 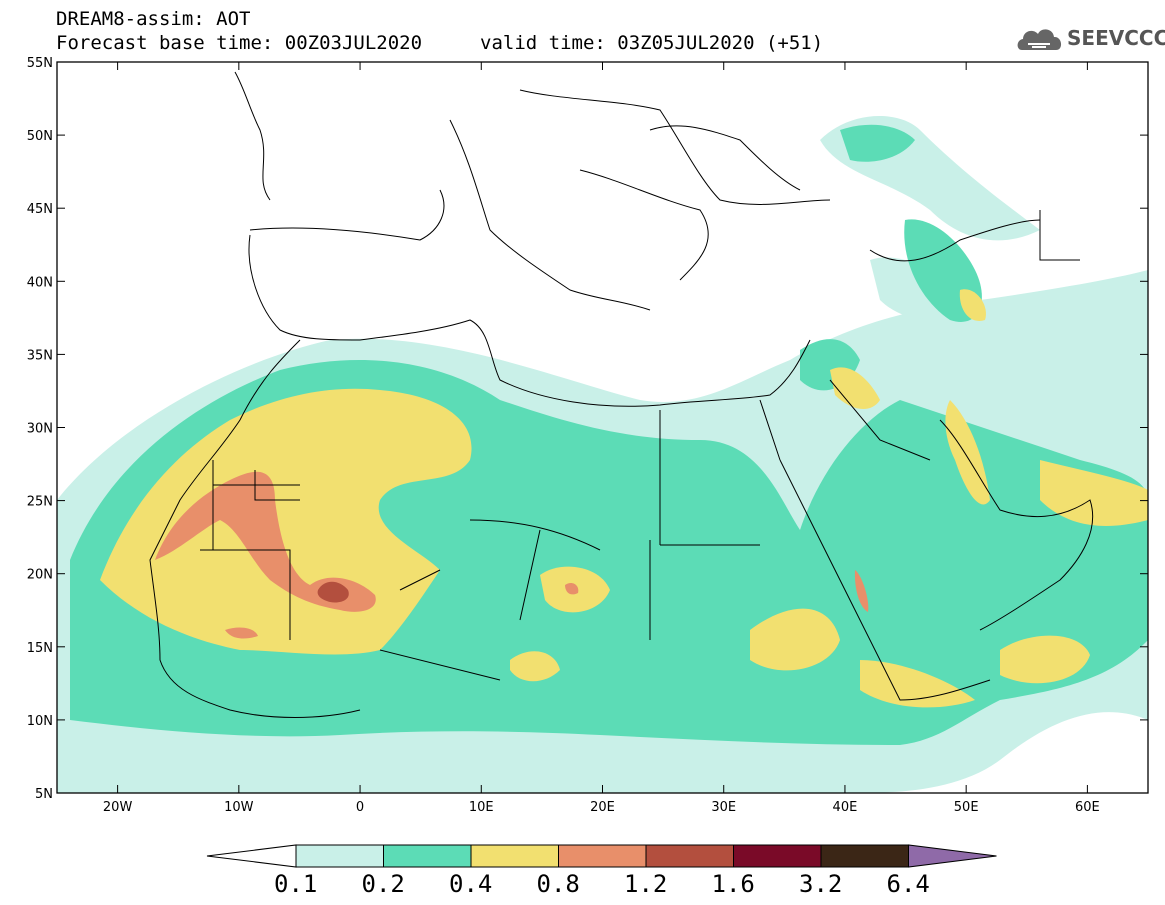 What do you see at coordinates (40, 209) in the screenshot?
I see `lat-tick-label: 45N` at bounding box center [40, 209].